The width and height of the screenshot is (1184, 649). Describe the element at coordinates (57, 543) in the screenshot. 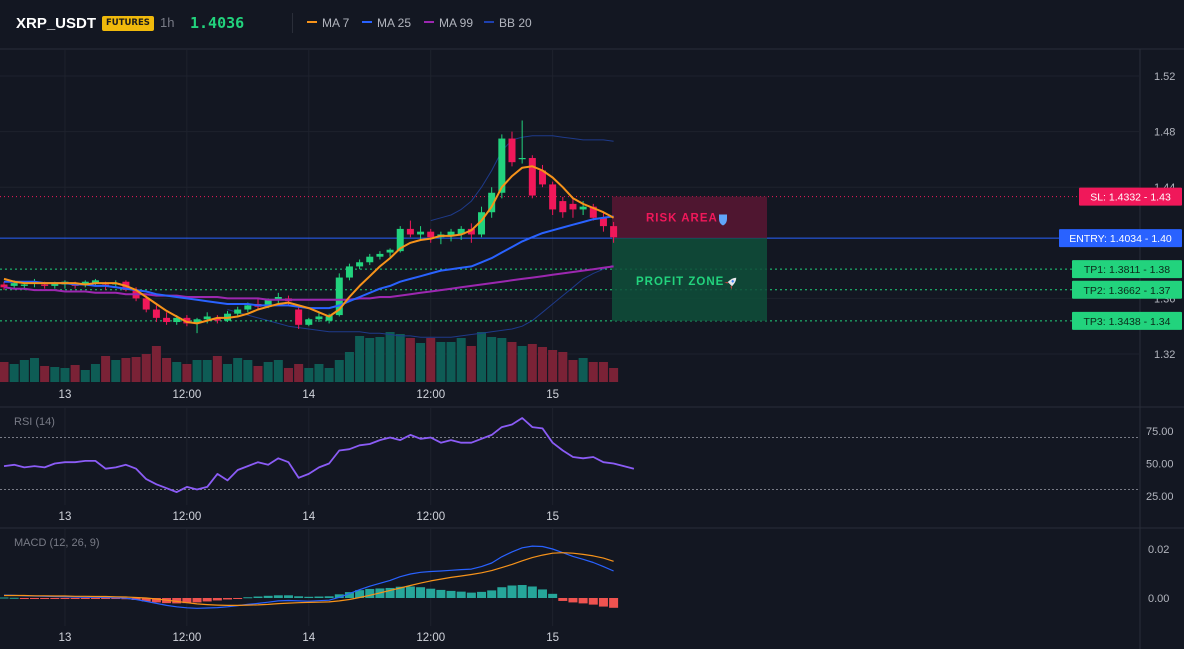

I see `macd-title: MACD (12, 26, 9)` at that location.